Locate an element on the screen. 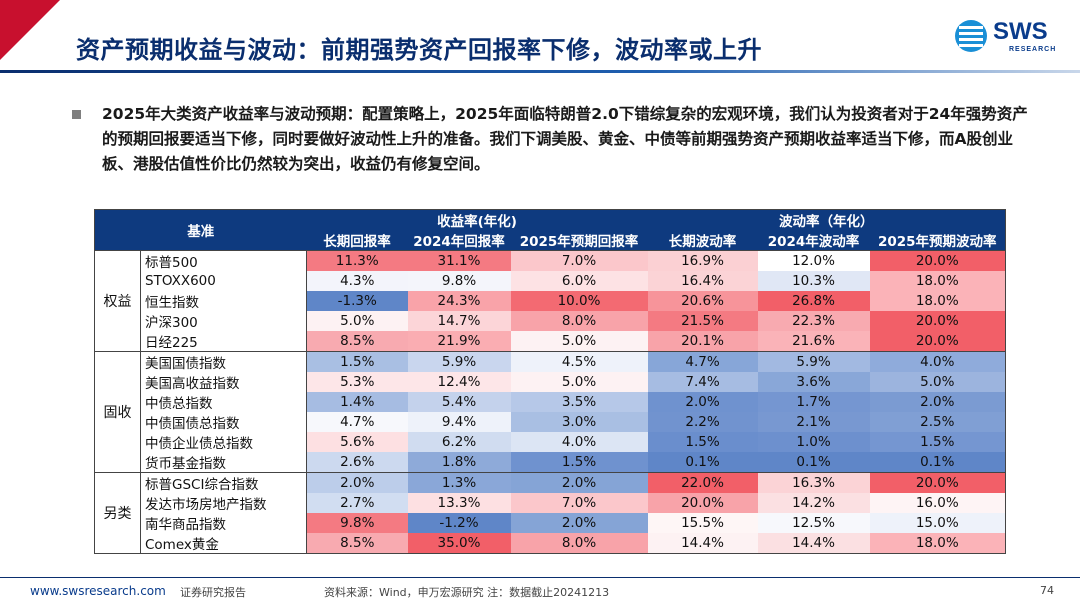  table-row: 另类 标普GSCI综合指数 2.0% 1.3% 2.0% 22.0% 16.3% 20.0% is located at coordinates (550, 513).